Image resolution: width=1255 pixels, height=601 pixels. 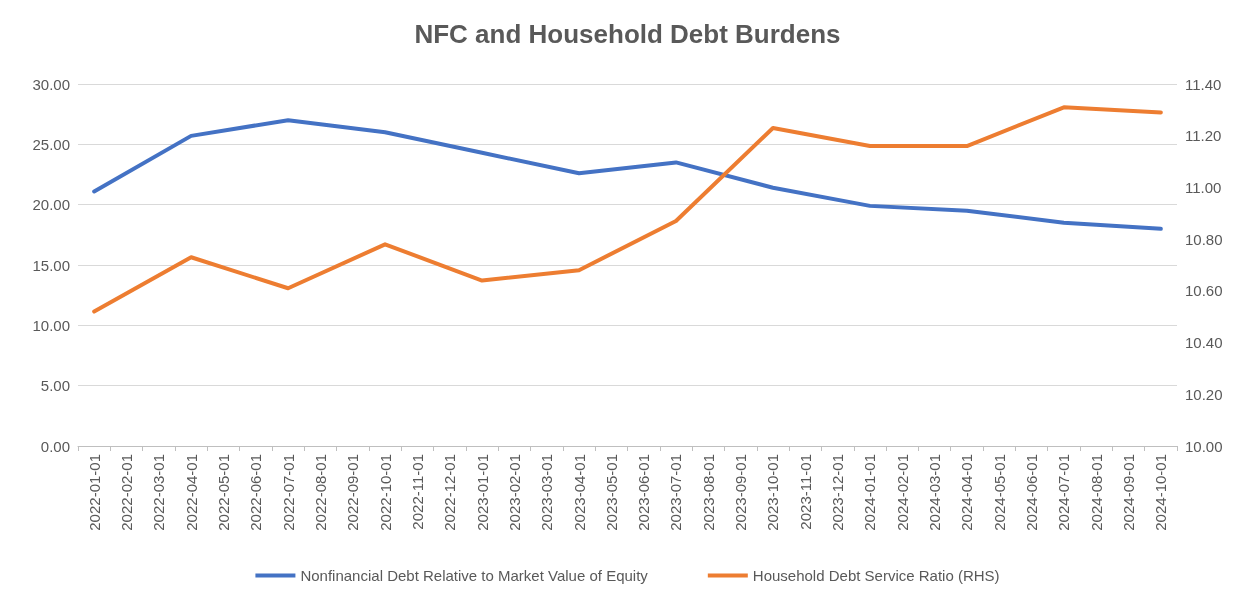 What do you see at coordinates (1204, 446) in the screenshot?
I see `y2-tick-label: 10.00` at bounding box center [1204, 446].